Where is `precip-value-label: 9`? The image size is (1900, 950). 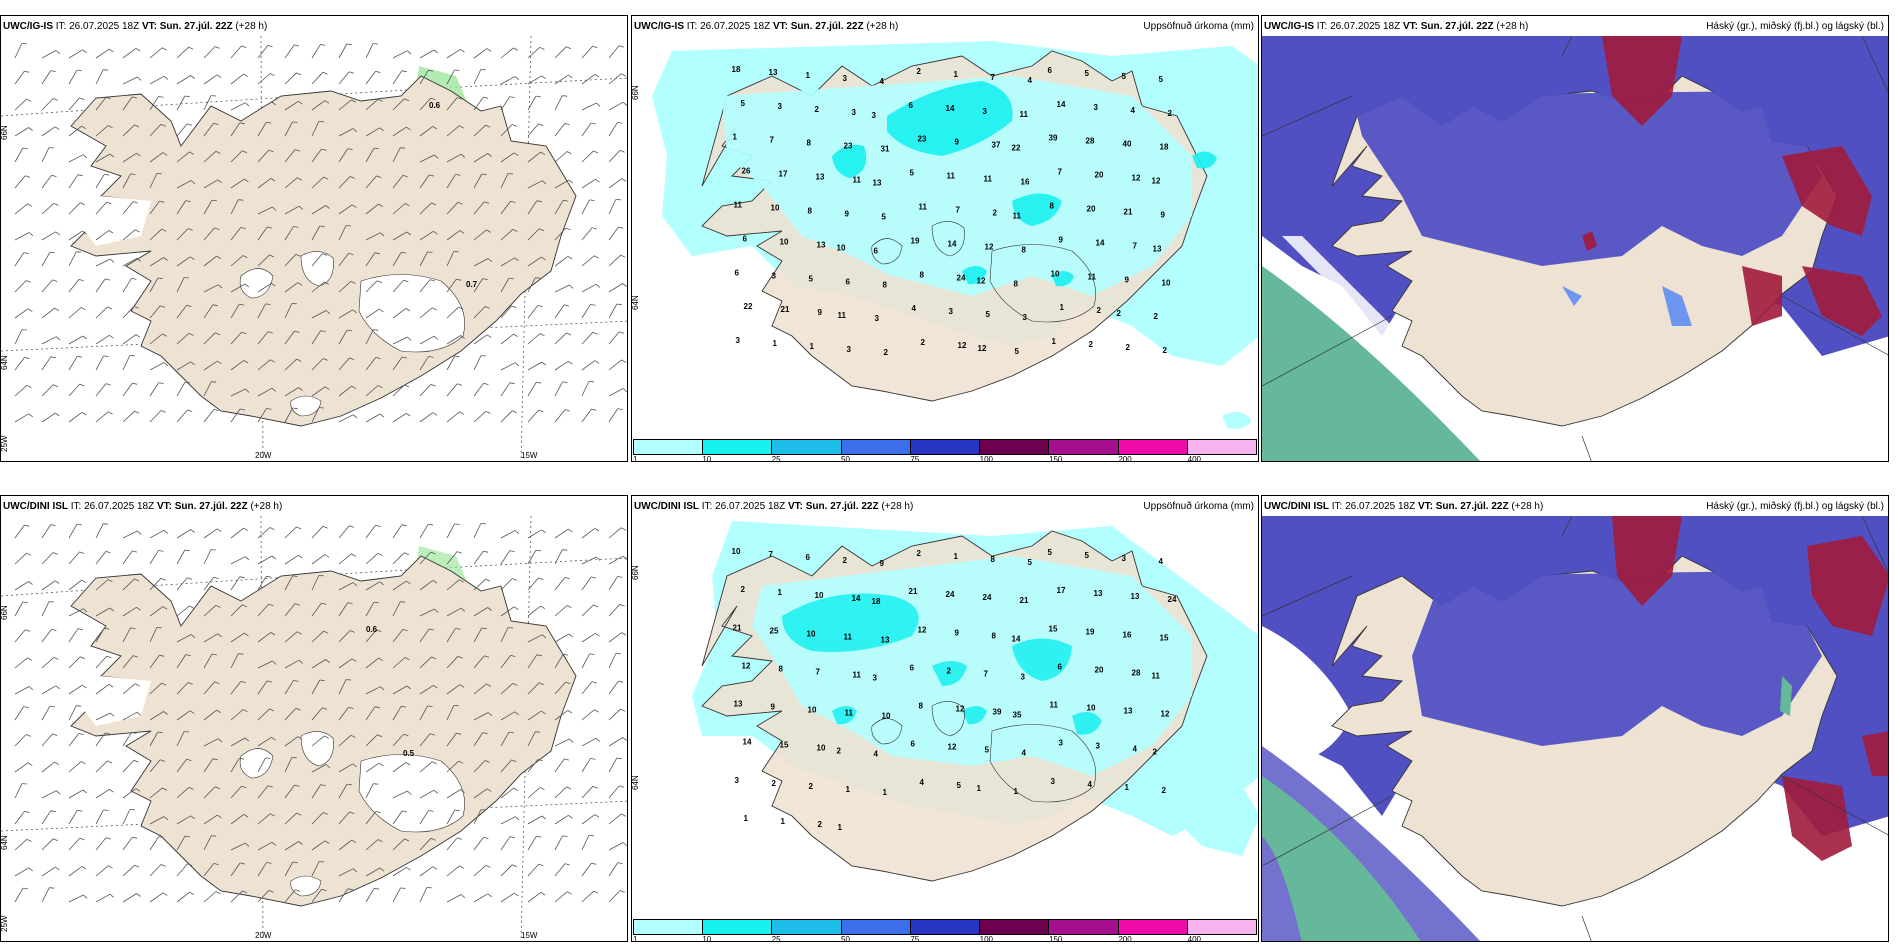
precip-value-label: 9 is located at coordinates (882, 563).